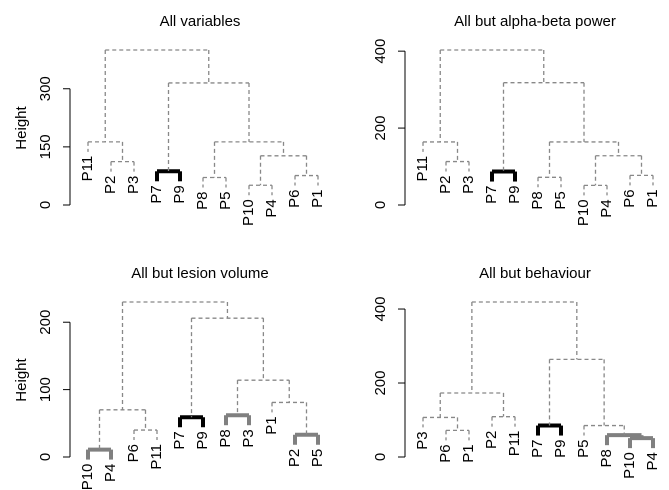 The width and height of the screenshot is (669, 490). I want to click on chart-title: All but lesion volume, so click(200, 273).